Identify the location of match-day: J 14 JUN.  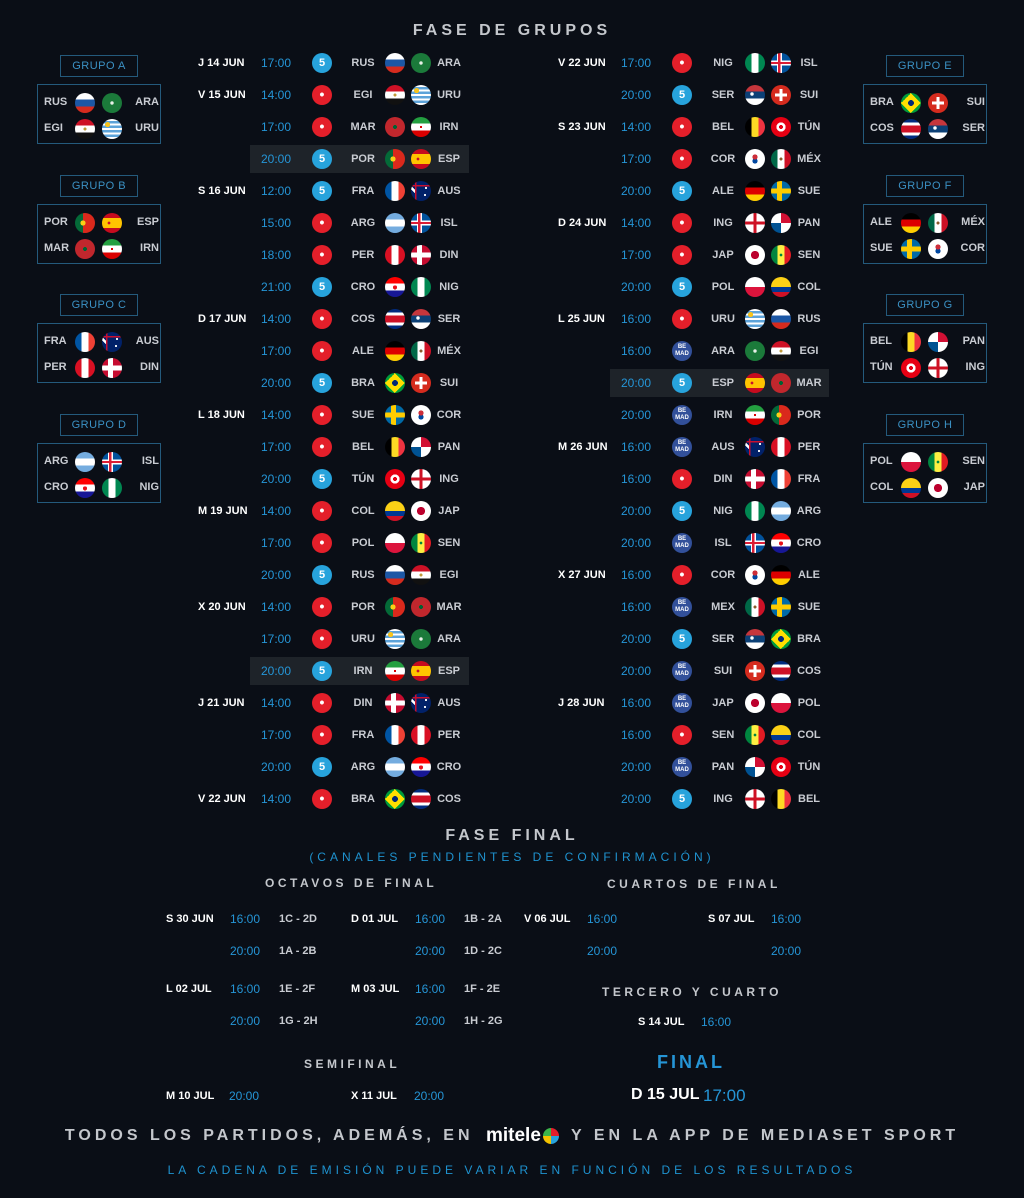
(221, 63).